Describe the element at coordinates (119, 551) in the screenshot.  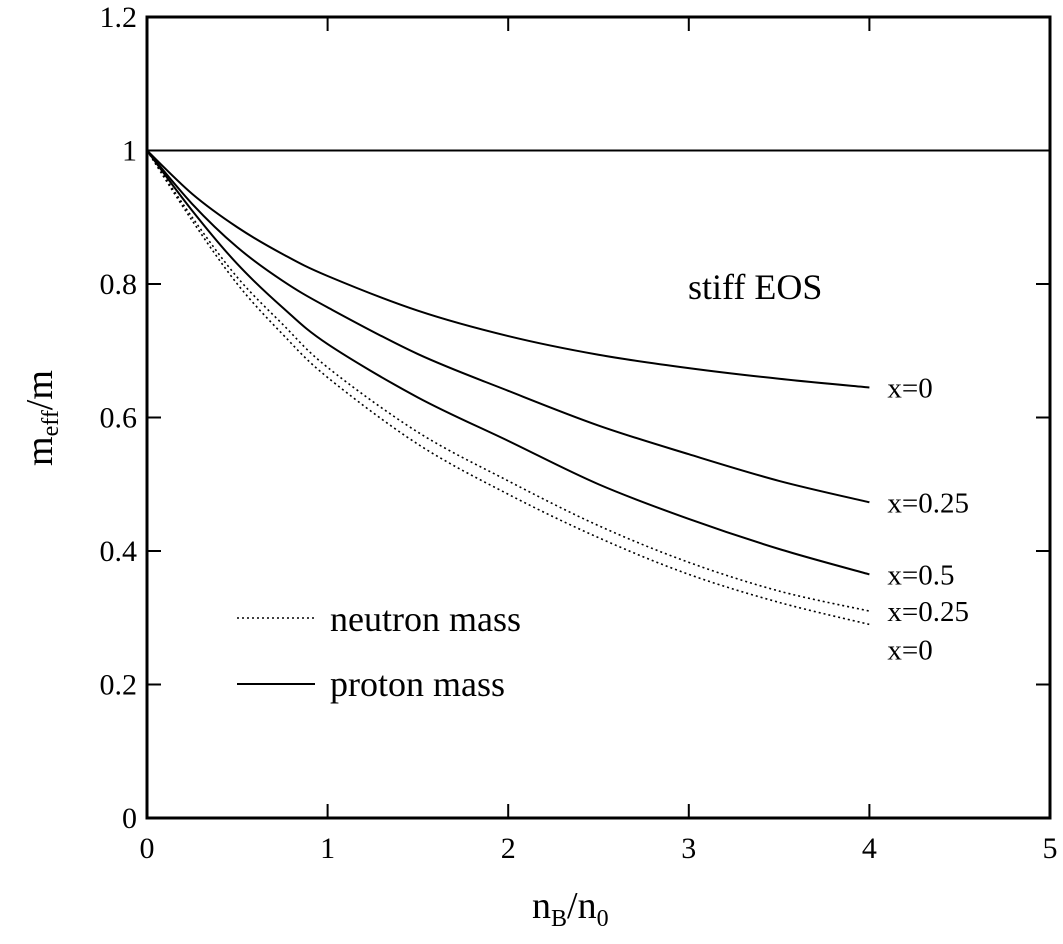
I see `y-tick-label-2: 0.4` at that location.